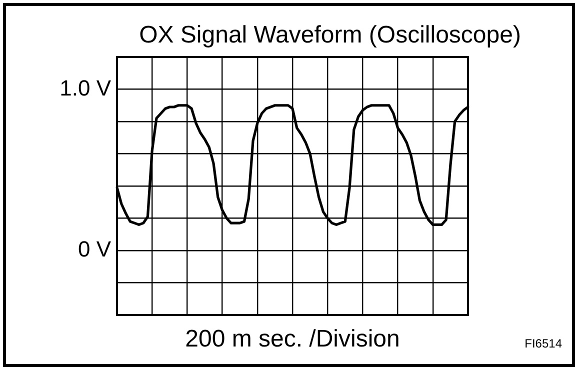 The height and width of the screenshot is (368, 576). I want to click on text: FI6514, so click(543, 343).